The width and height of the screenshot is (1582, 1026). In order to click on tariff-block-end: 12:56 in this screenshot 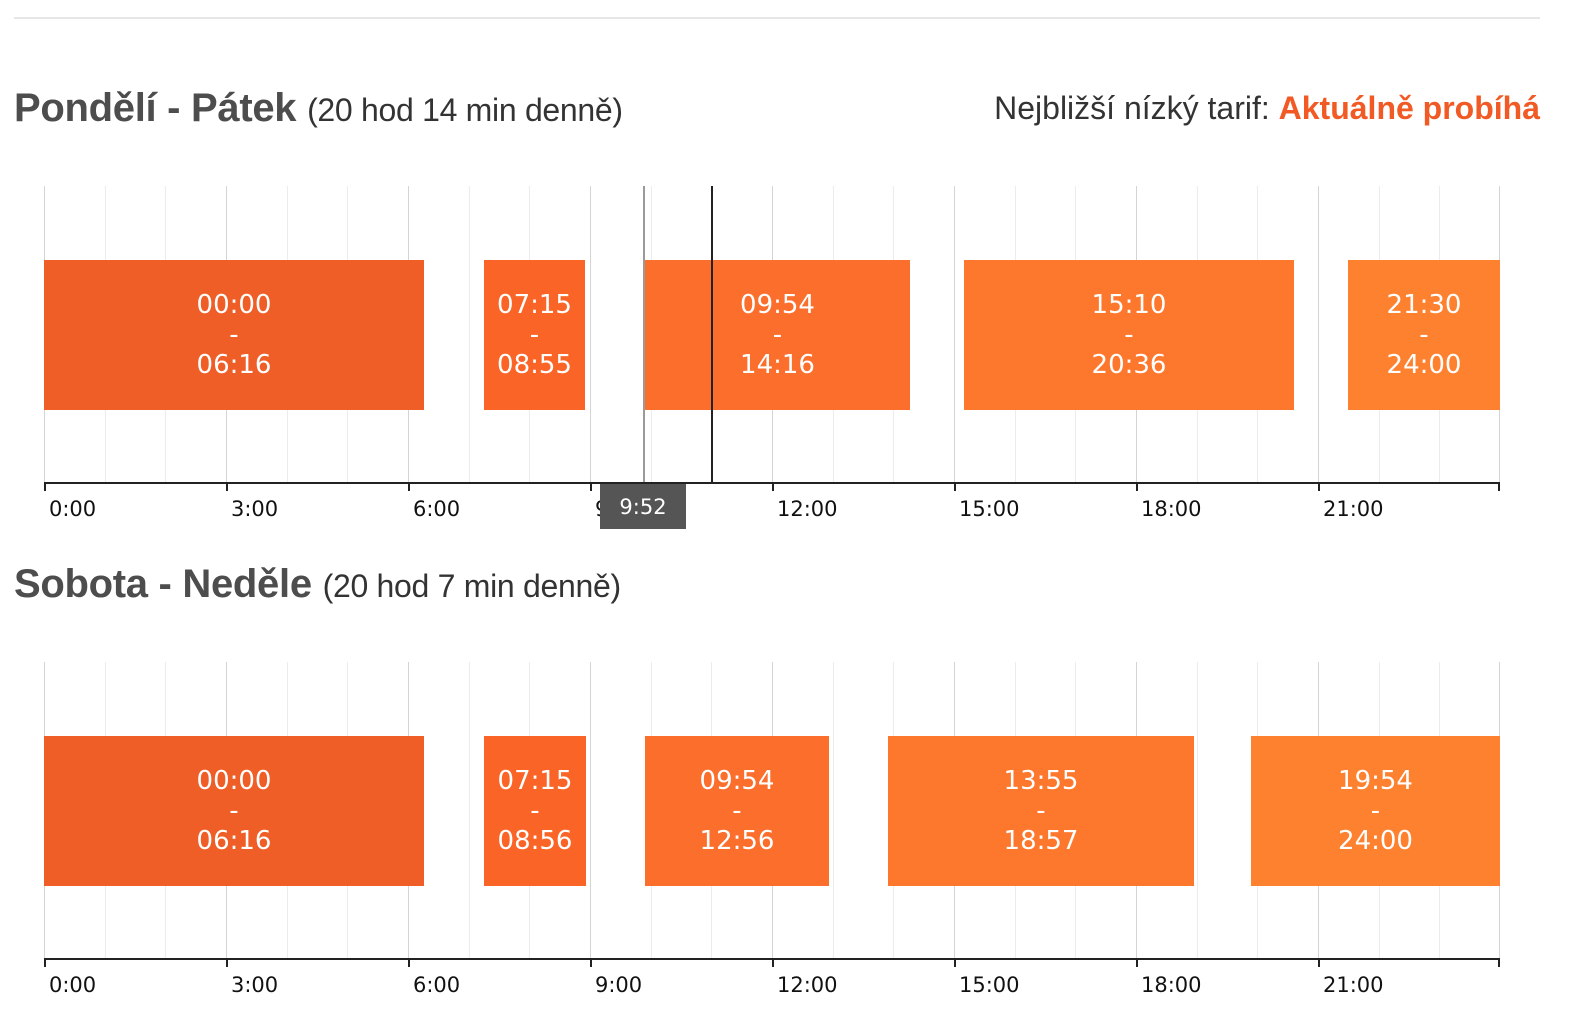, I will do `click(737, 841)`.